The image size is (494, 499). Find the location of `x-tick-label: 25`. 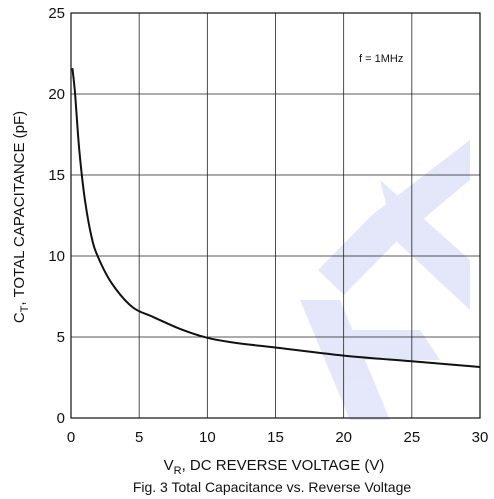

x-tick-label: 25 is located at coordinates (411, 437).